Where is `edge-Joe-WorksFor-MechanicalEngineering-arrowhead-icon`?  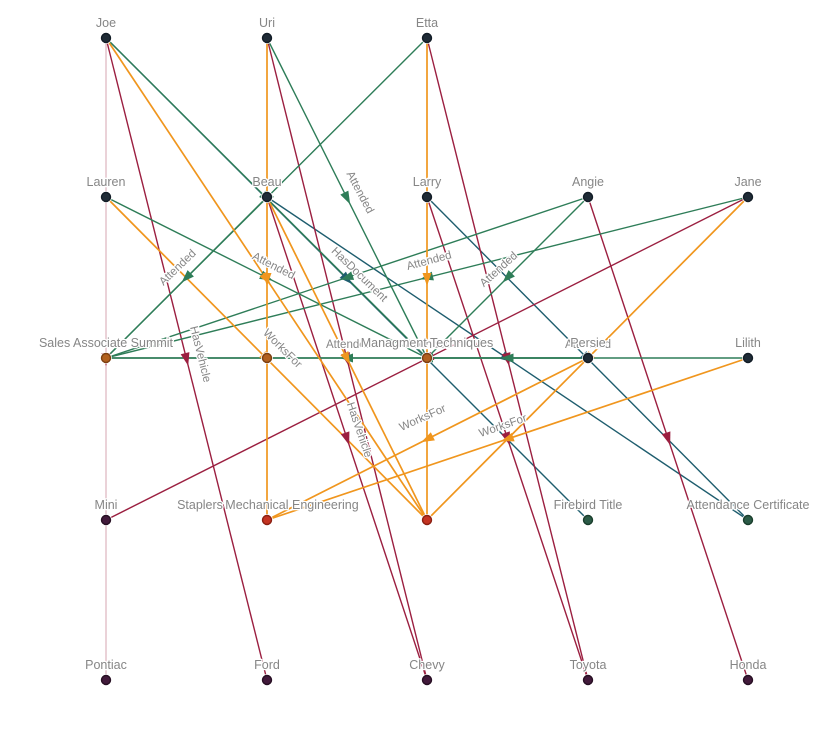 edge-Joe-WorksFor-MechanicalEngineering-arrowhead-icon is located at coordinates (265, 278).